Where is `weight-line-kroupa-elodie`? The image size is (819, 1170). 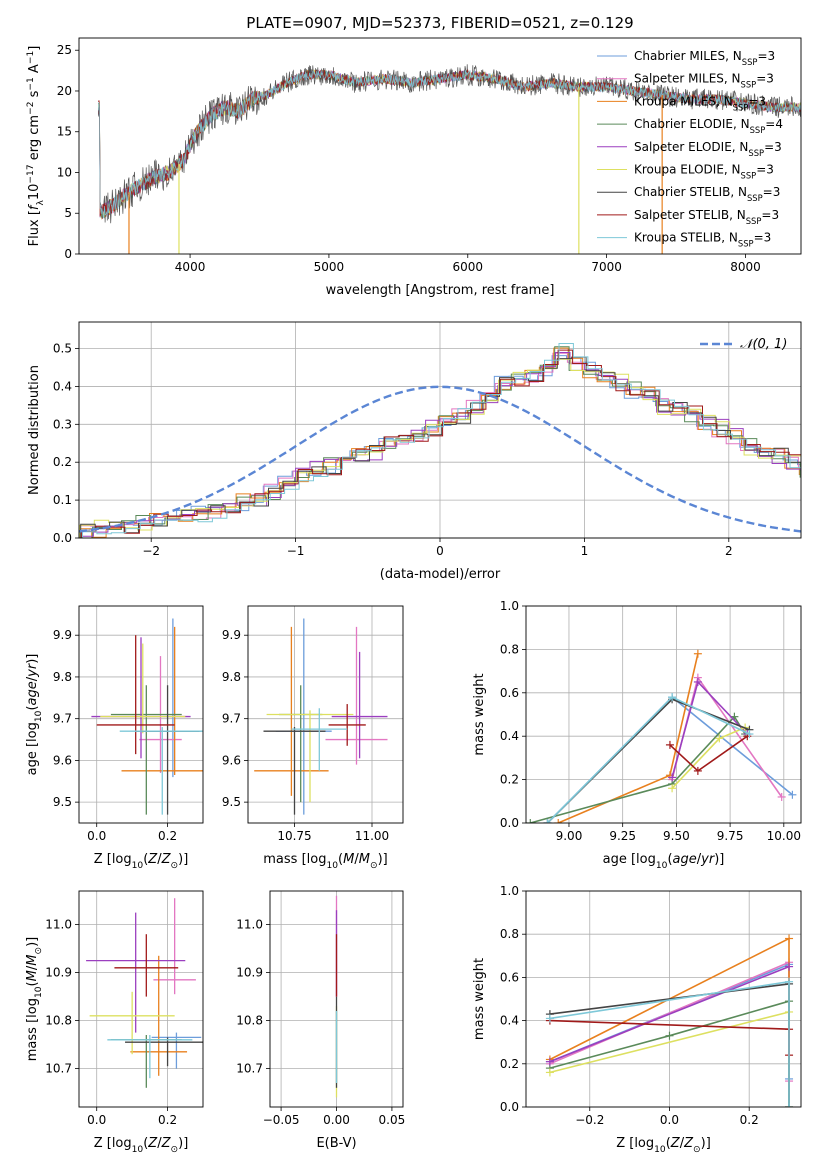
weight-line-kroupa-elodie is located at coordinates (669, 1042).